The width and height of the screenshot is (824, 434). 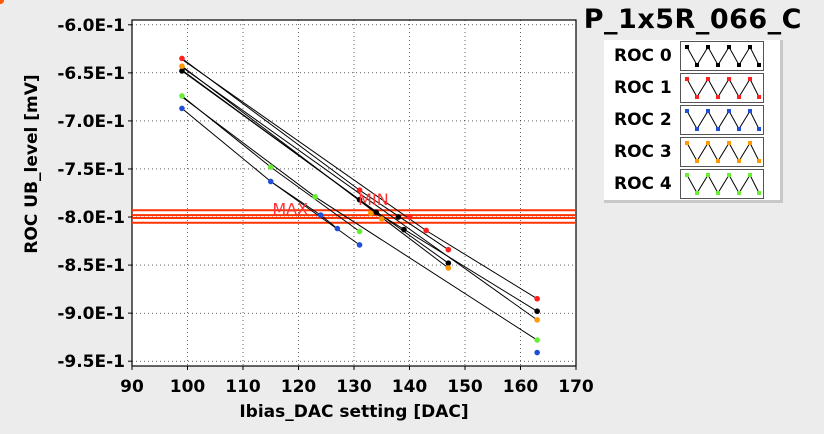 What do you see at coordinates (643, 152) in the screenshot?
I see `legend-label: ROC 3` at bounding box center [643, 152].